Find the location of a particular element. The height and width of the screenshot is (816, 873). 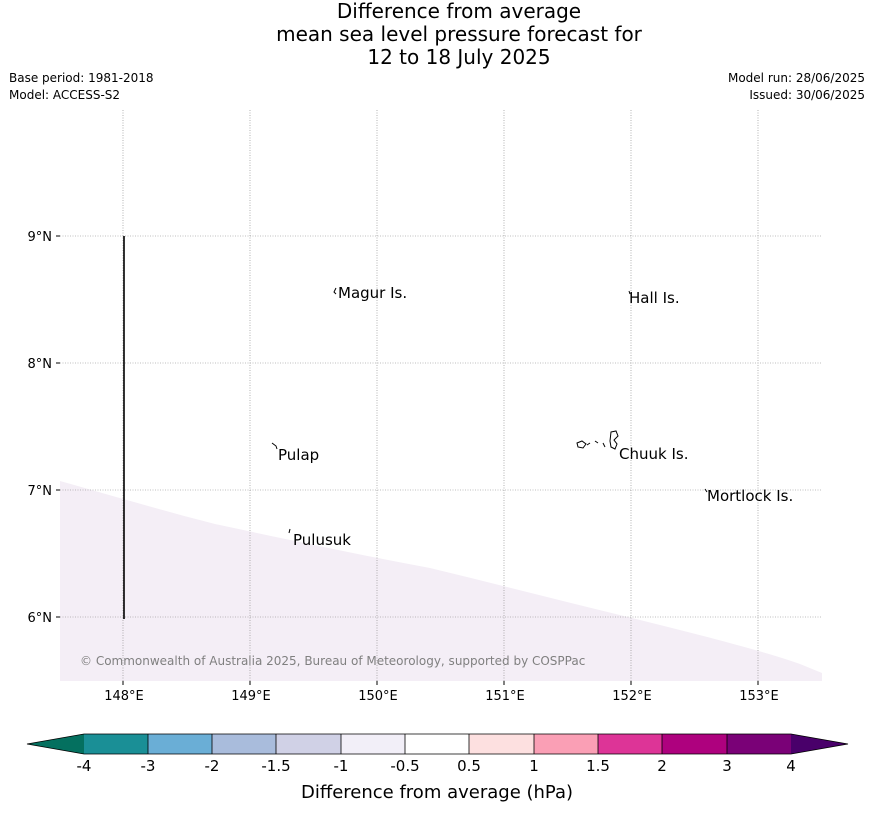

base-period: Base period: 1981-2018 is located at coordinates (81, 78).